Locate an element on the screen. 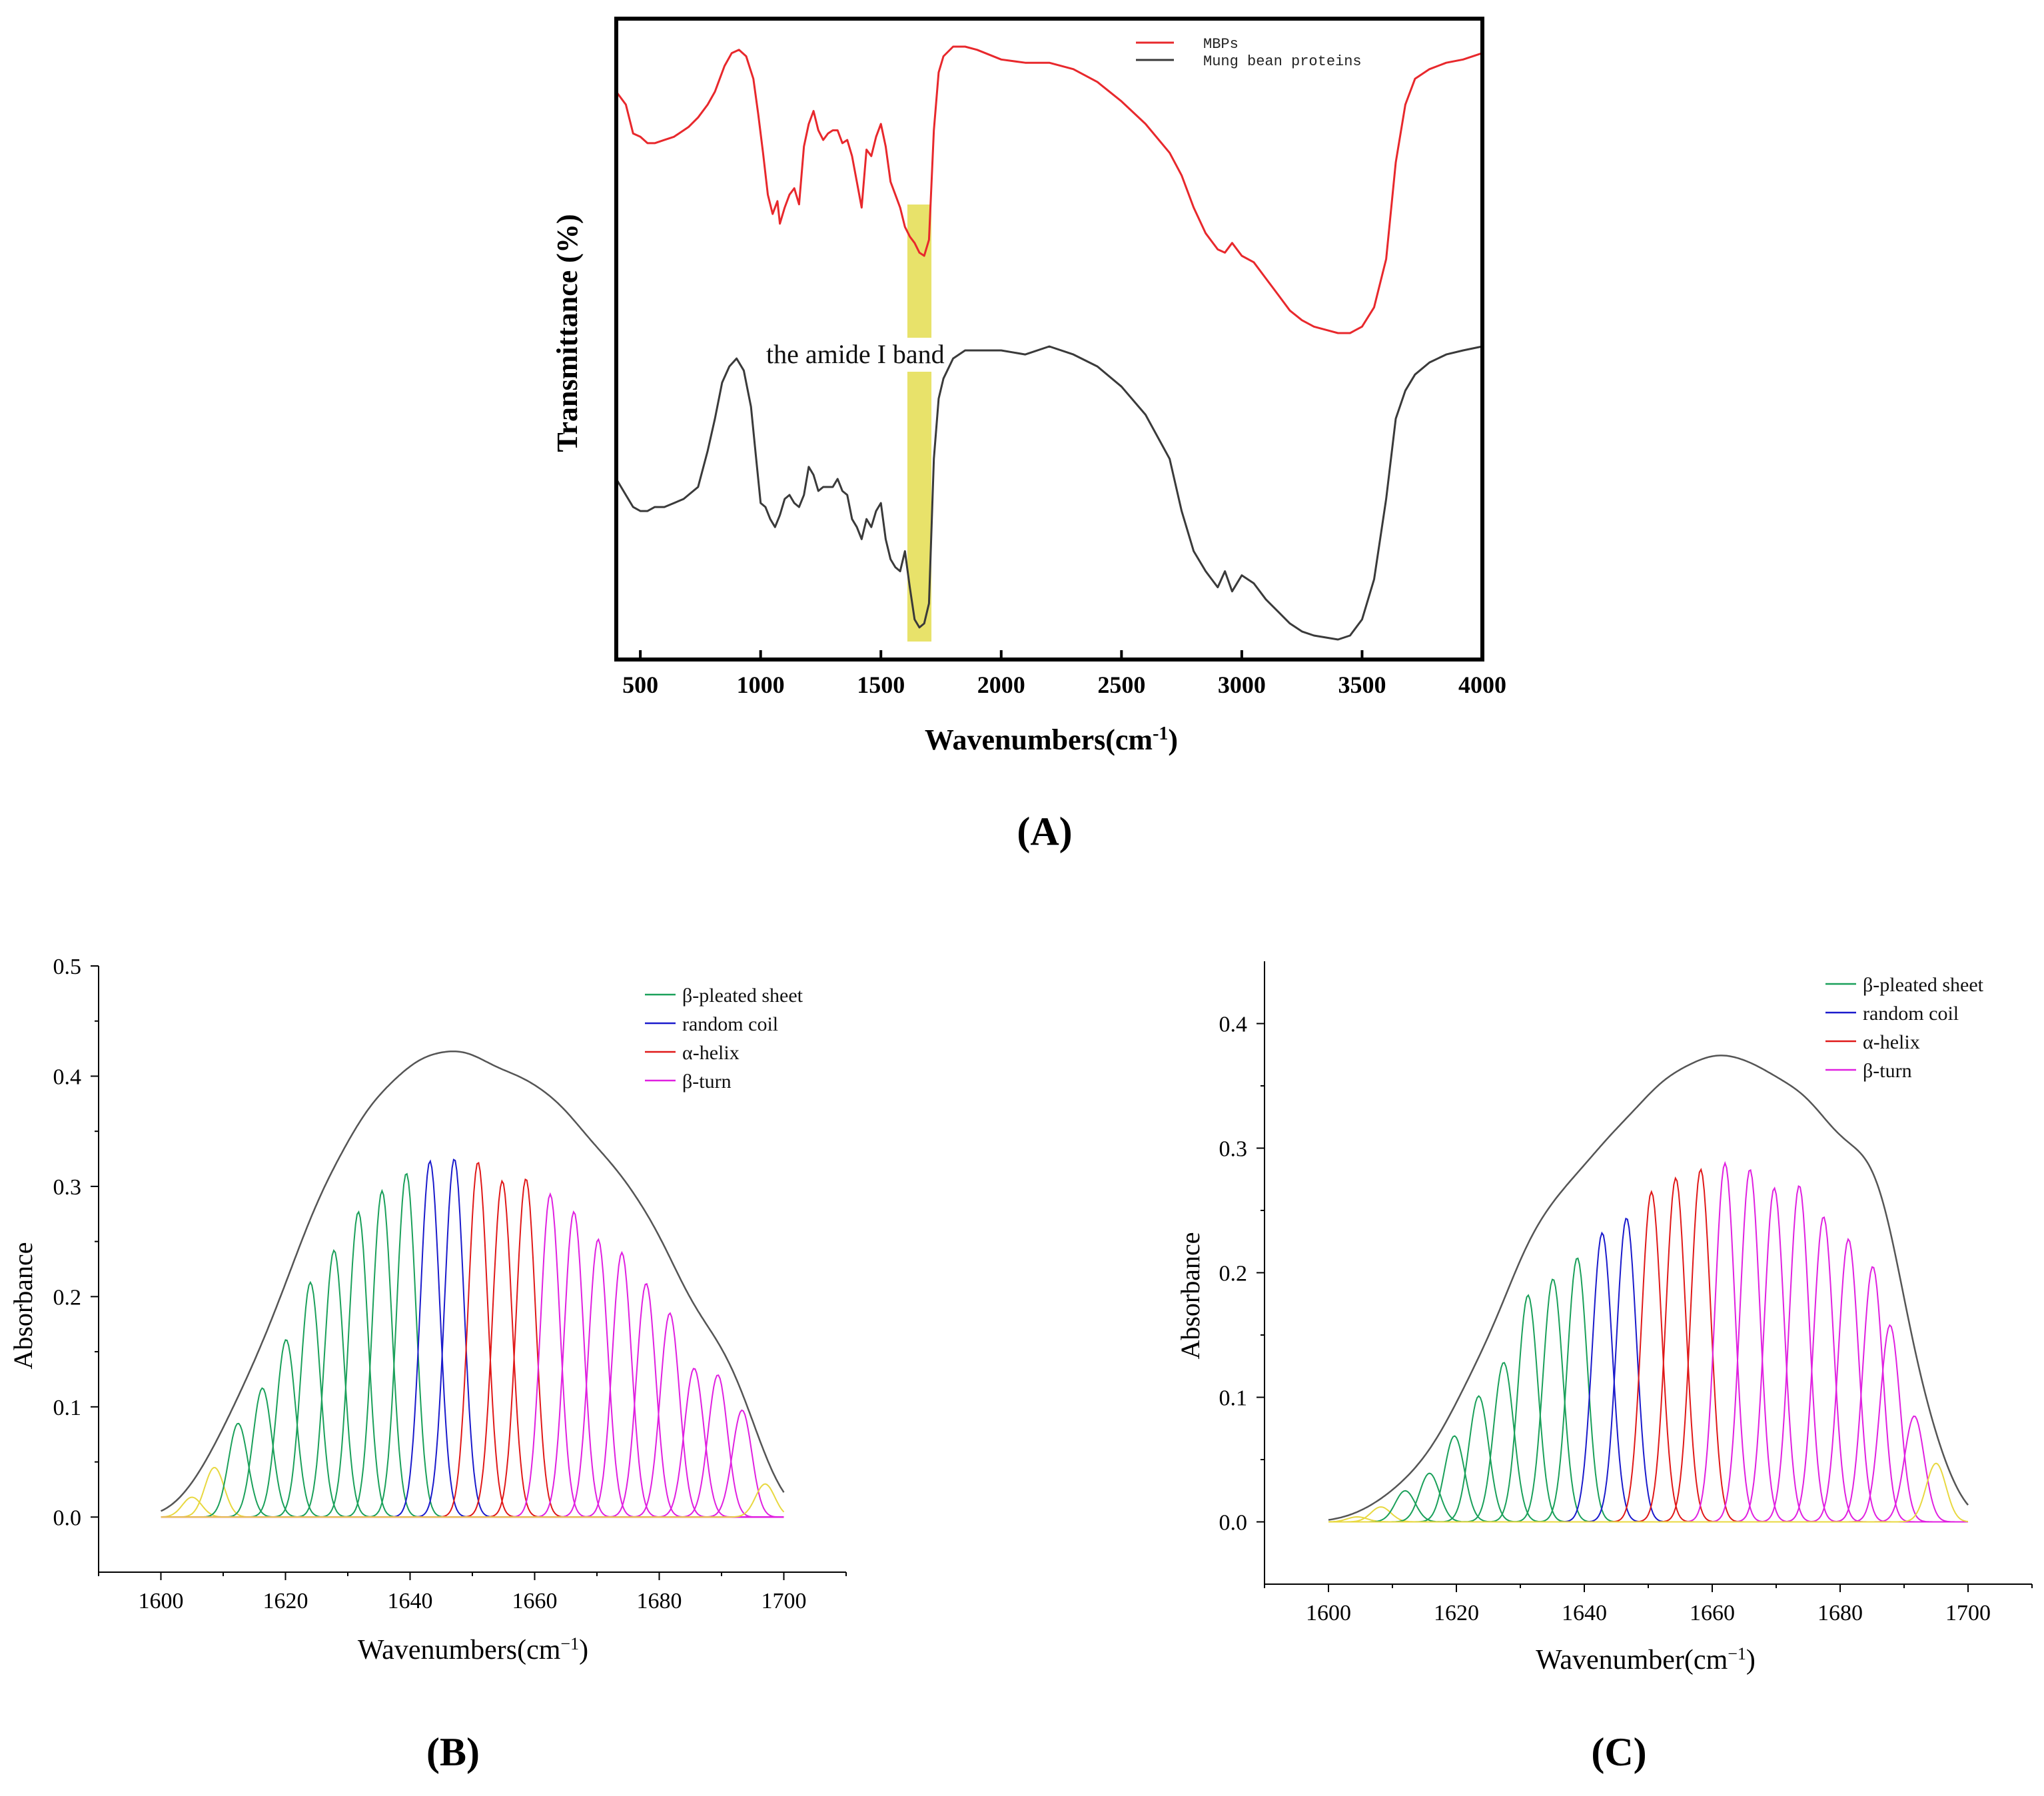 The width and height of the screenshot is (2044, 1796). legend: MBPs Mung bean proteins is located at coordinates (1249, 53).